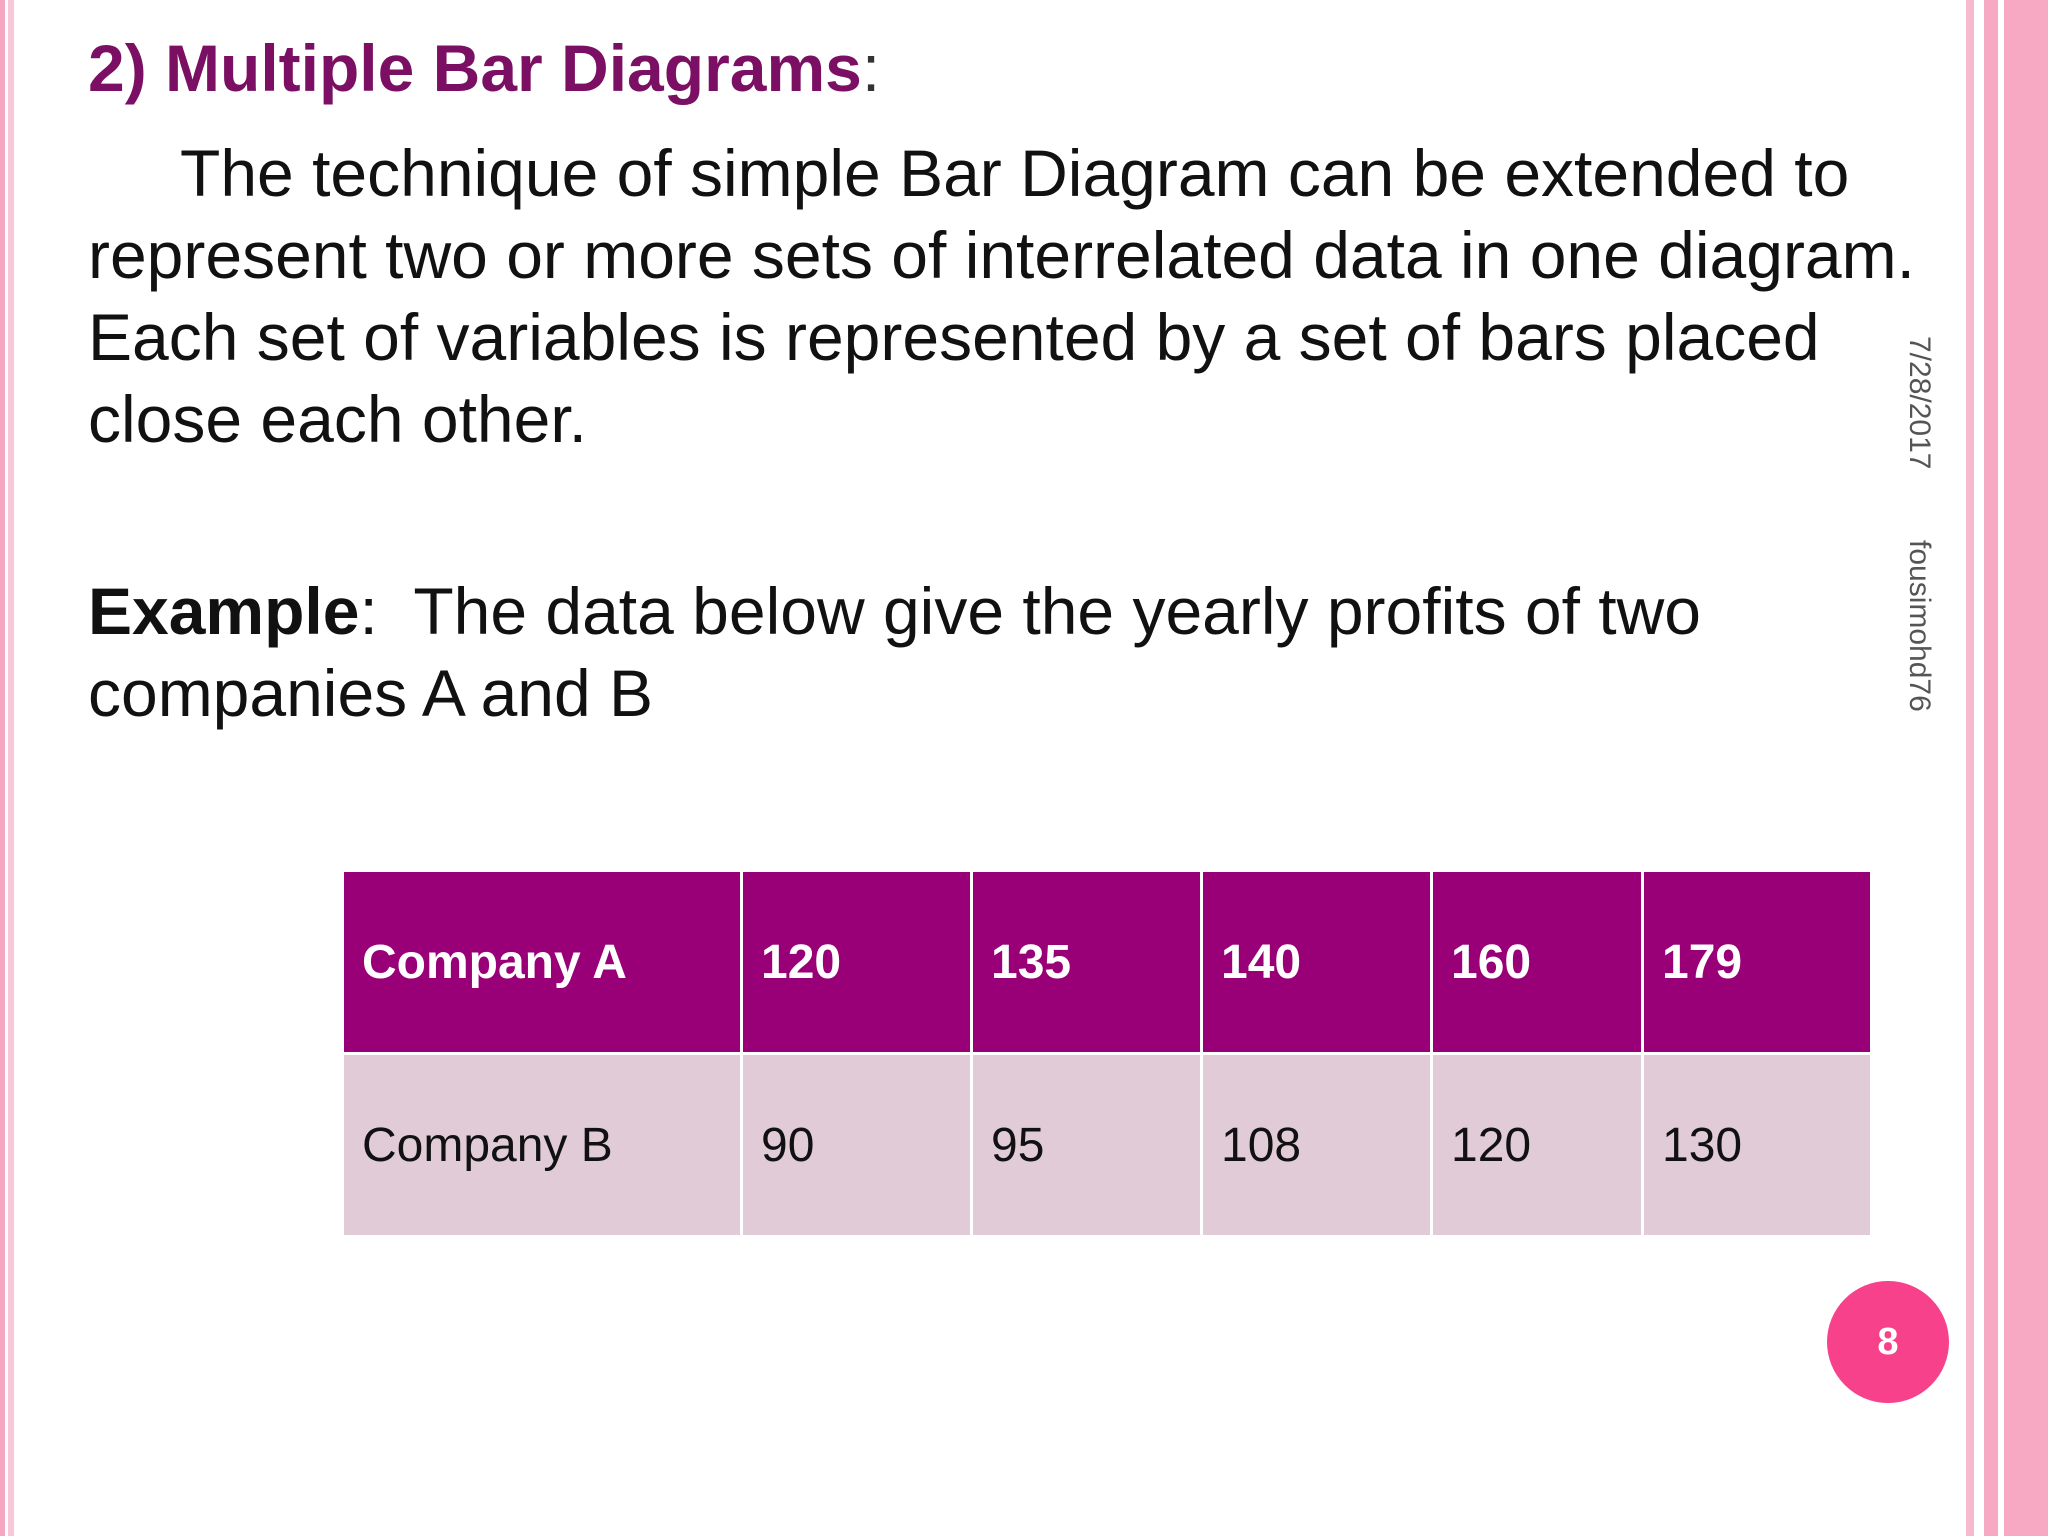 This screenshot has width=2048, height=1536. I want to click on left-border-decoration, so click(7, 768).